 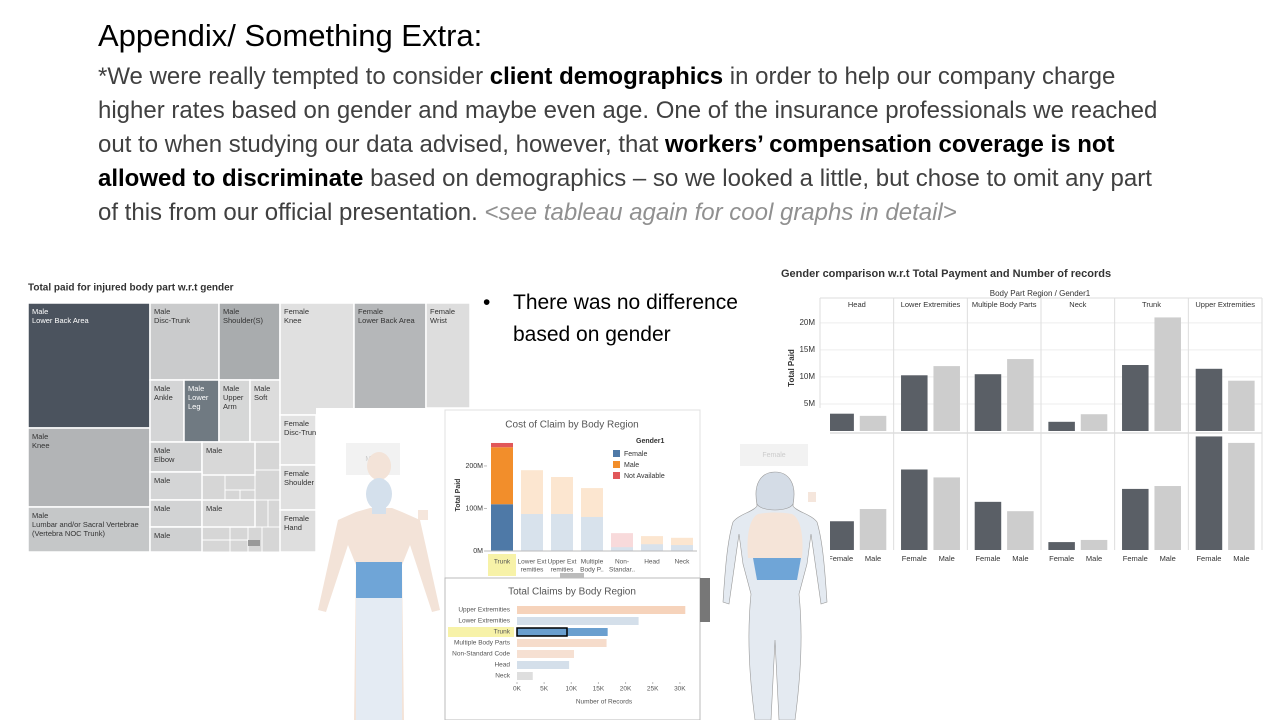 What do you see at coordinates (294, 76) in the screenshot?
I see `body-segment: *We were really tempted to consider` at bounding box center [294, 76].